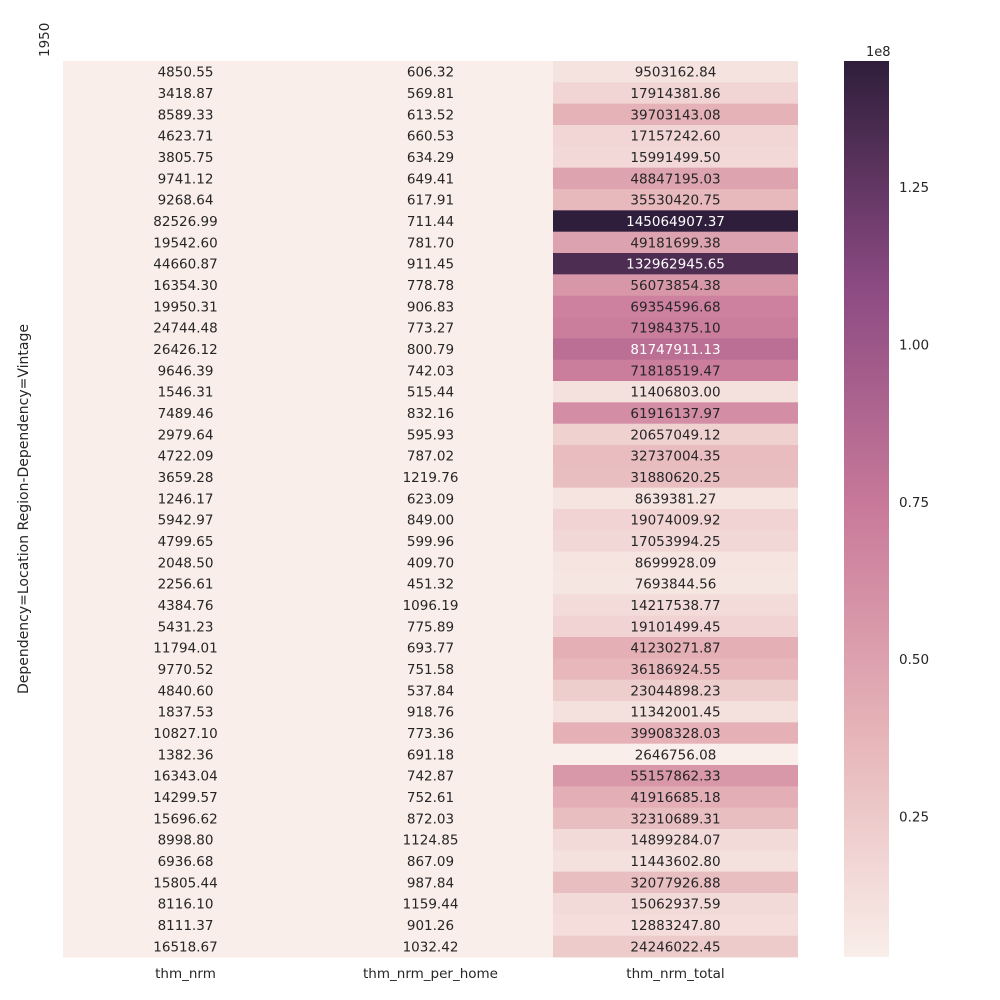  I want to click on cell-value-label: 9268.64, so click(186, 201).